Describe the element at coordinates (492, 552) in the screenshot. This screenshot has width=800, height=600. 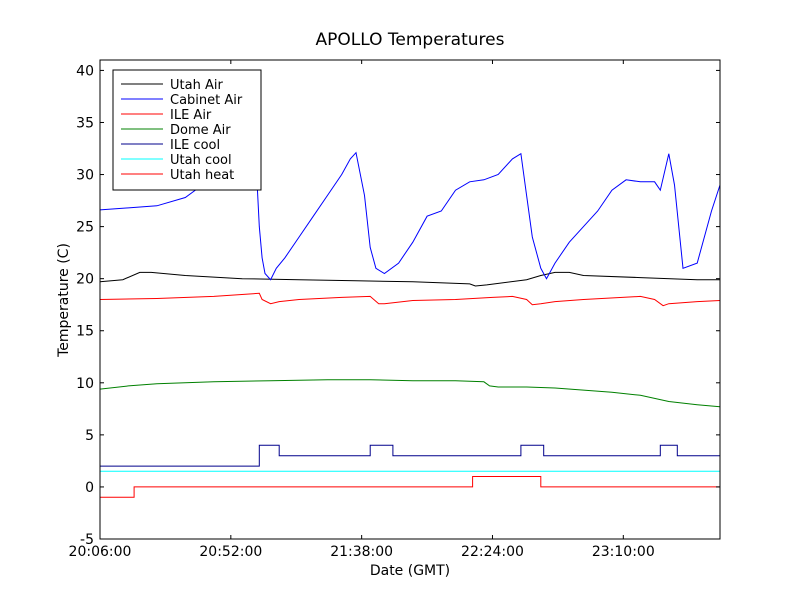
I see `x-tick-label: 22:24:00` at that location.